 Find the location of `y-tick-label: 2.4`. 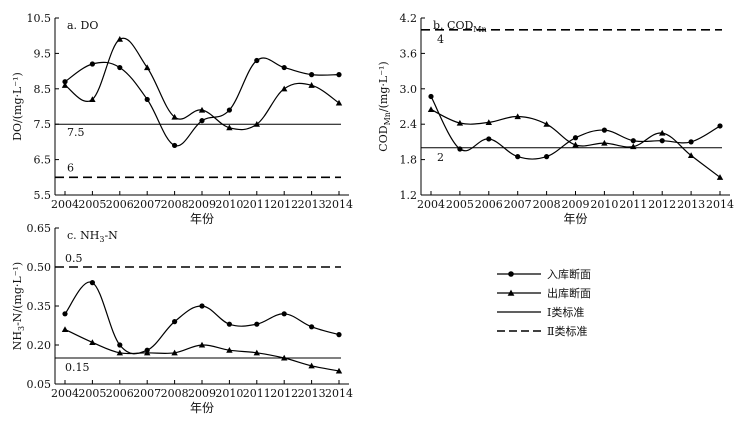

y-tick-label: 2.4 is located at coordinates (409, 124).